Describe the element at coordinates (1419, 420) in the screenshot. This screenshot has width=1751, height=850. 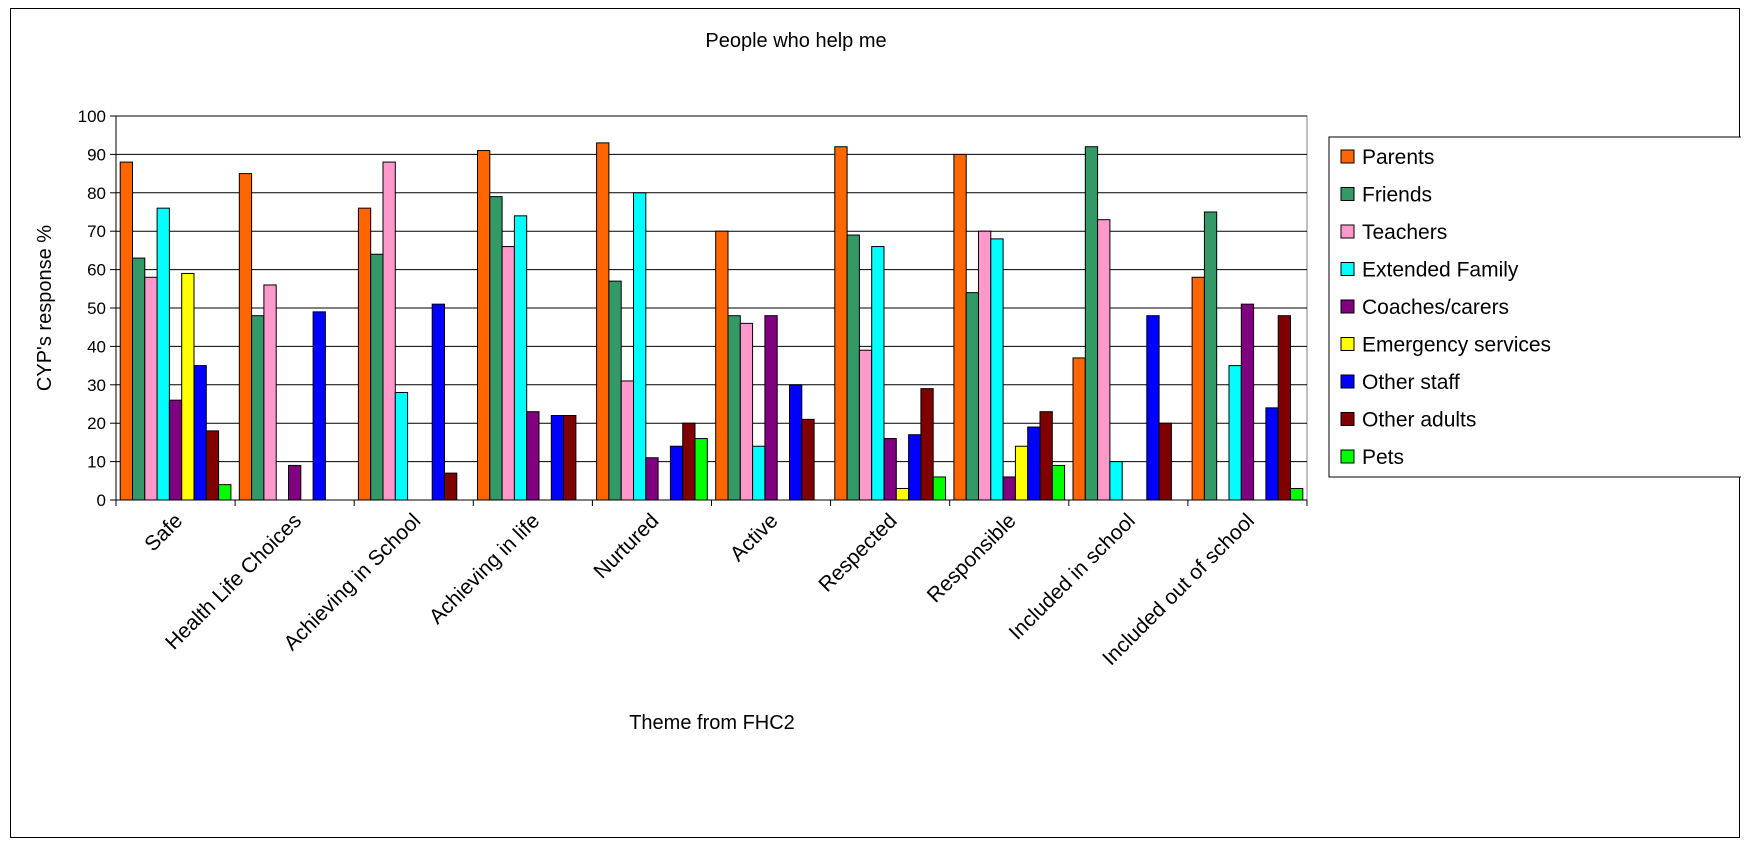
I see `legend-label: Other adults` at that location.